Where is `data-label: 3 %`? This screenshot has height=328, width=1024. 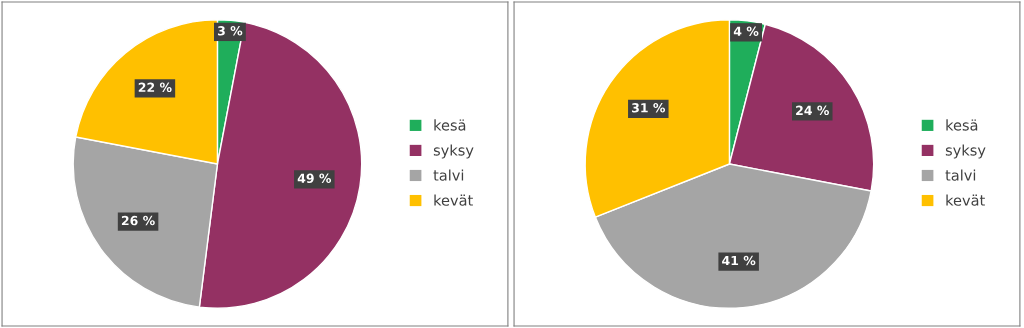
data-label: 3 % is located at coordinates (230, 31).